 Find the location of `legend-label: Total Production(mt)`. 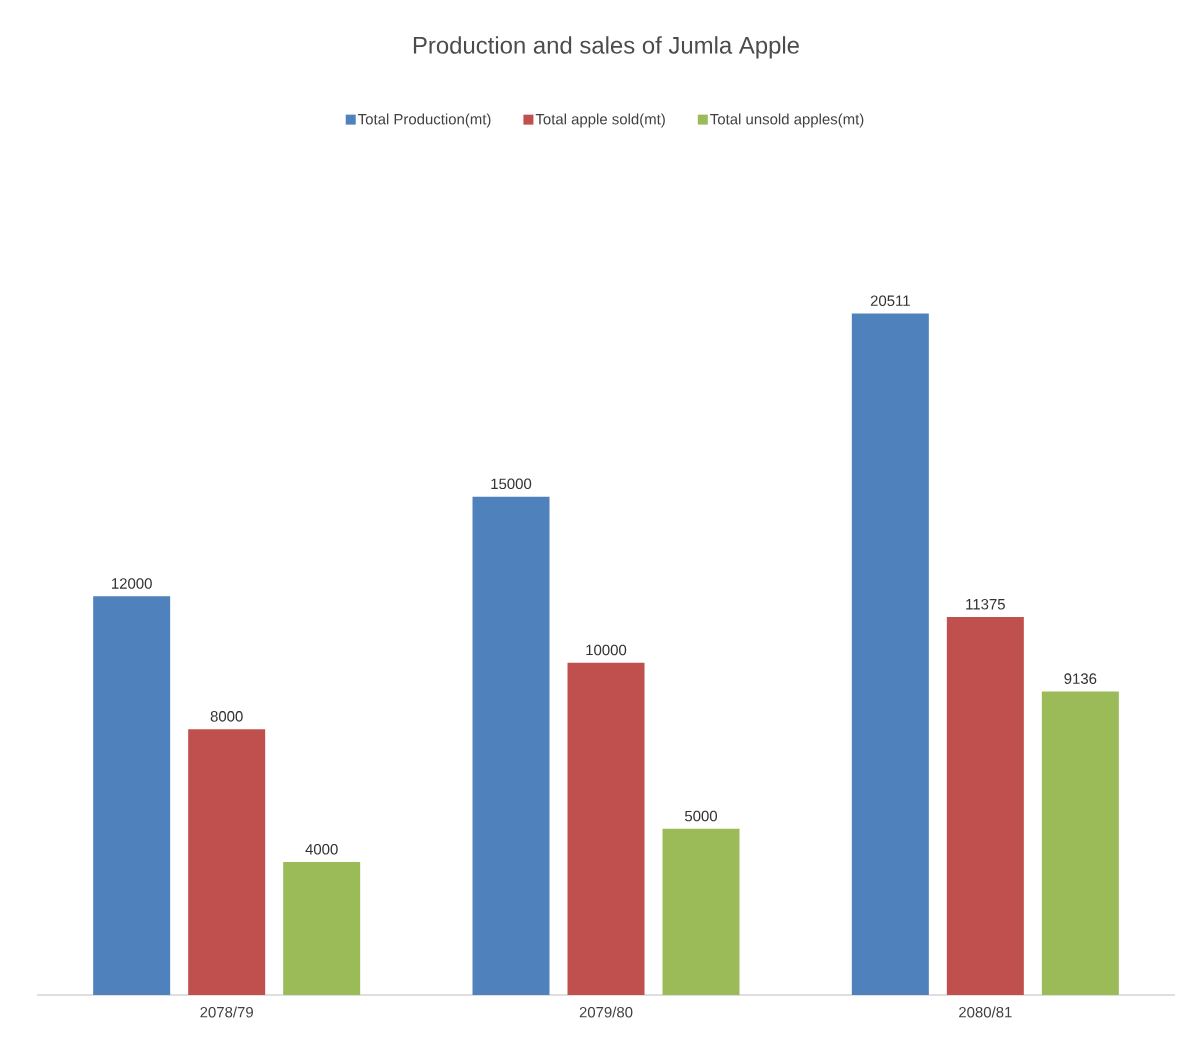

legend-label: Total Production(mt) is located at coordinates (424, 120).